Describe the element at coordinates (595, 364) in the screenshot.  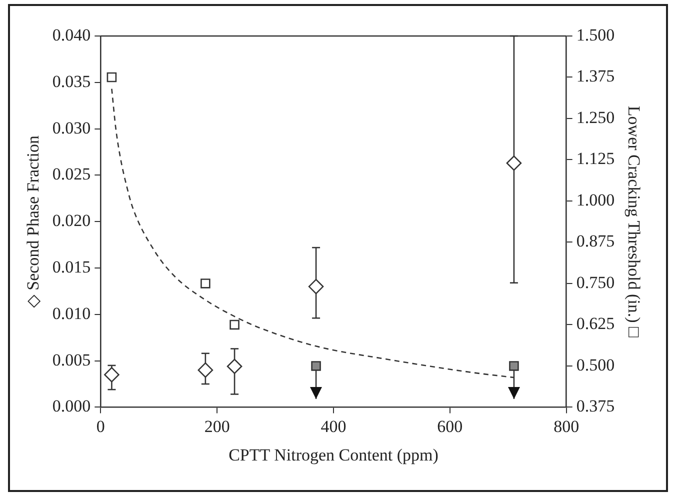
I see `y2-tick-label: 0.500` at that location.